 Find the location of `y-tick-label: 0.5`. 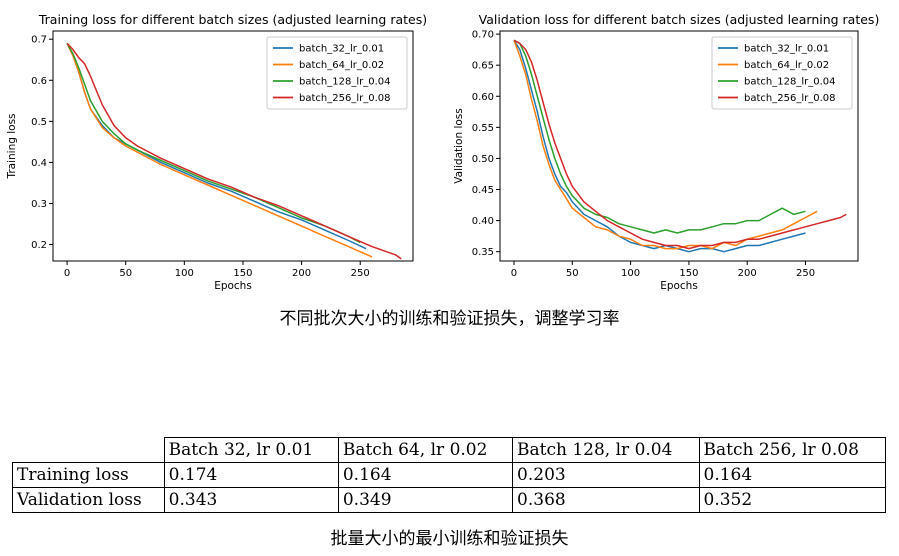

y-tick-label: 0.5 is located at coordinates (39, 122).